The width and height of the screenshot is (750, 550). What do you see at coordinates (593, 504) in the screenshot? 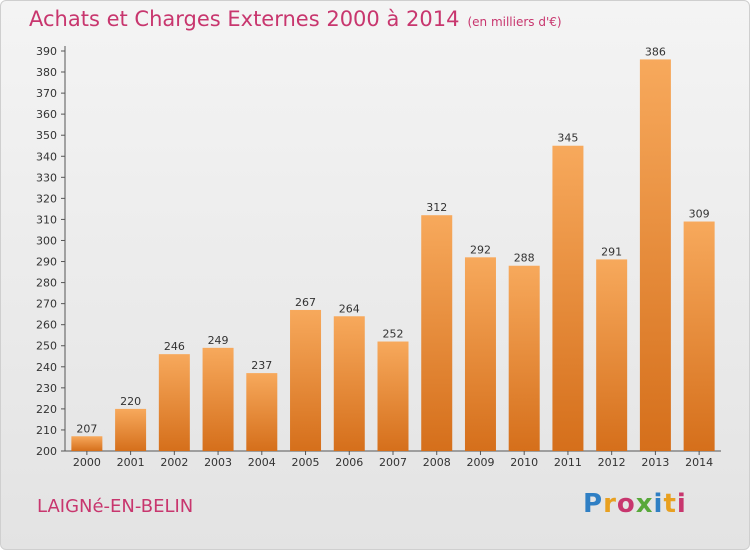
I see `logo-letter: P` at bounding box center [593, 504].